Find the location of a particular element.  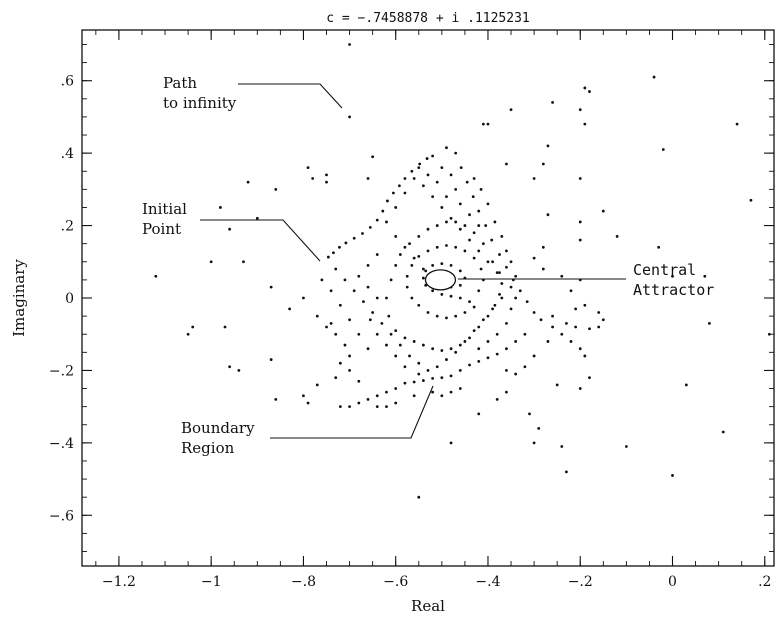

annotation-text: Point is located at coordinates (161, 229).